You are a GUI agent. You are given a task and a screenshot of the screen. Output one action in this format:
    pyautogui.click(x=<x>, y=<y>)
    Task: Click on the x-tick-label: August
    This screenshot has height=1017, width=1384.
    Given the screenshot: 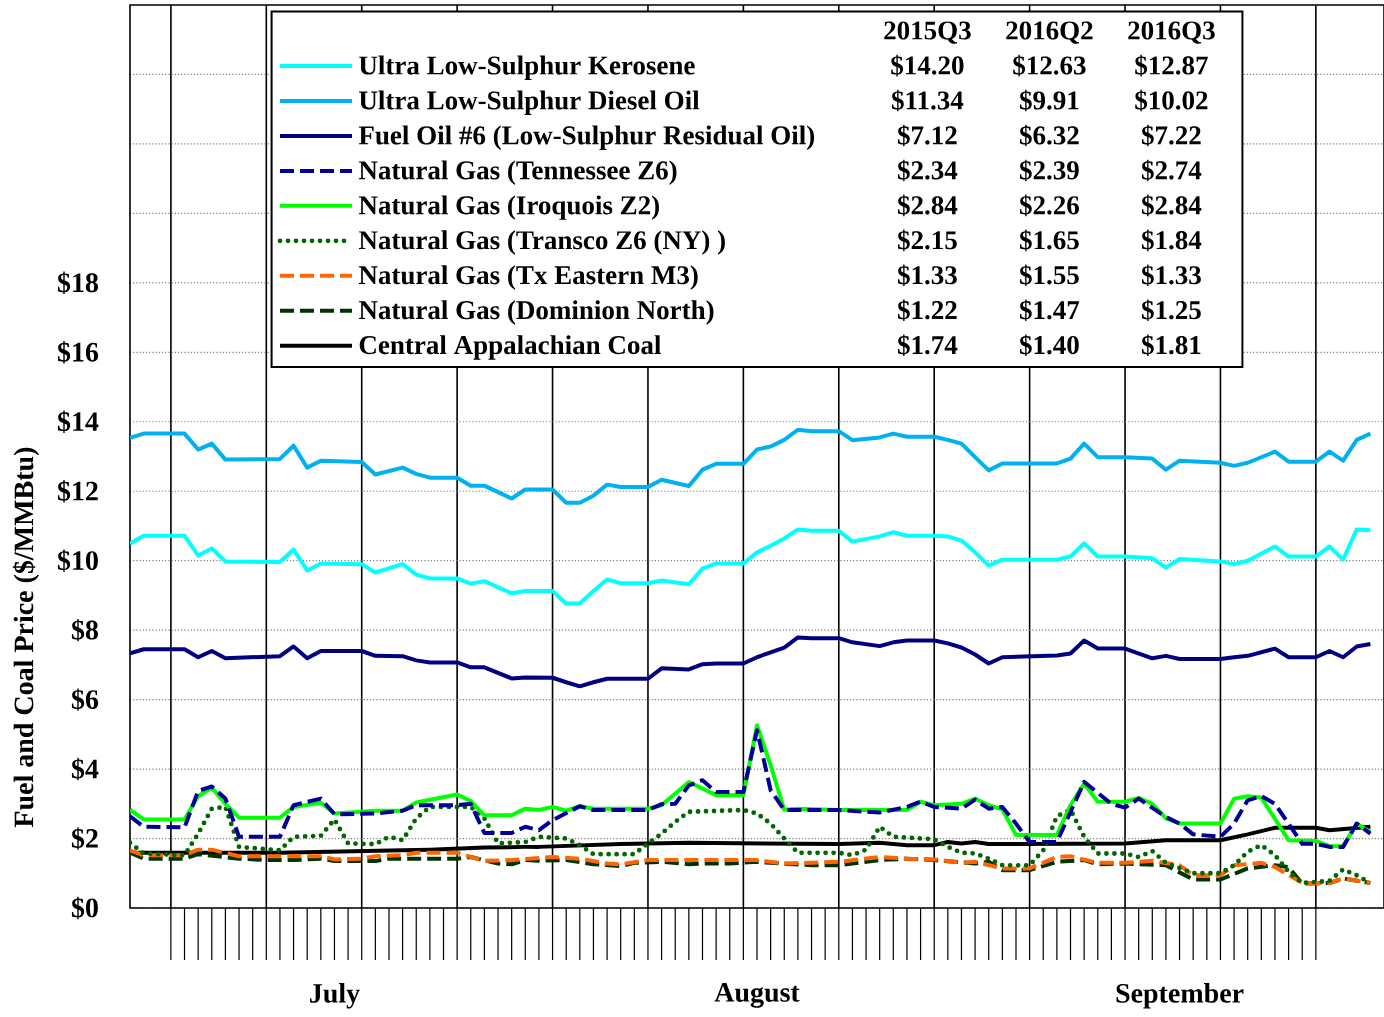 What is the action you would take?
    pyautogui.click(x=757, y=995)
    